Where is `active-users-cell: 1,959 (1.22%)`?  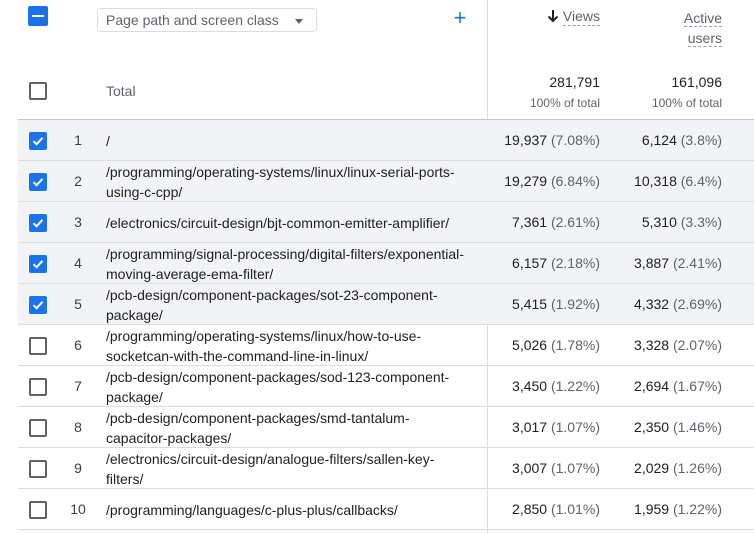 active-users-cell: 1,959 (1.22%) is located at coordinates (666, 509).